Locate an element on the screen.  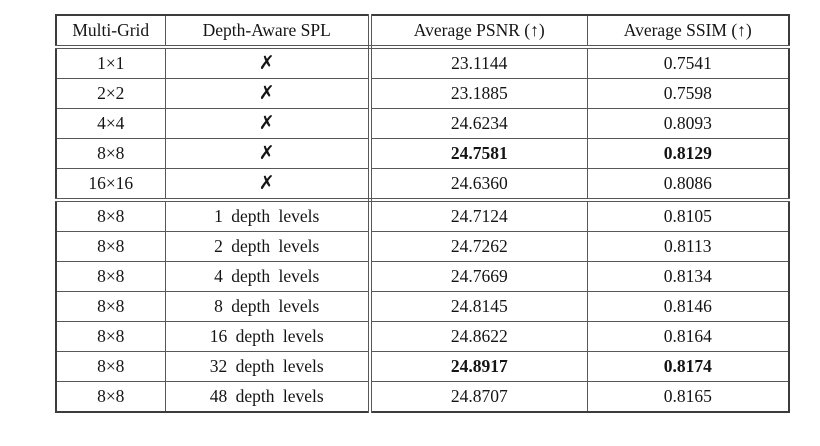
table-row: 4×4 ✗ 24.6234 0.8093 is located at coordinates (422, 123).